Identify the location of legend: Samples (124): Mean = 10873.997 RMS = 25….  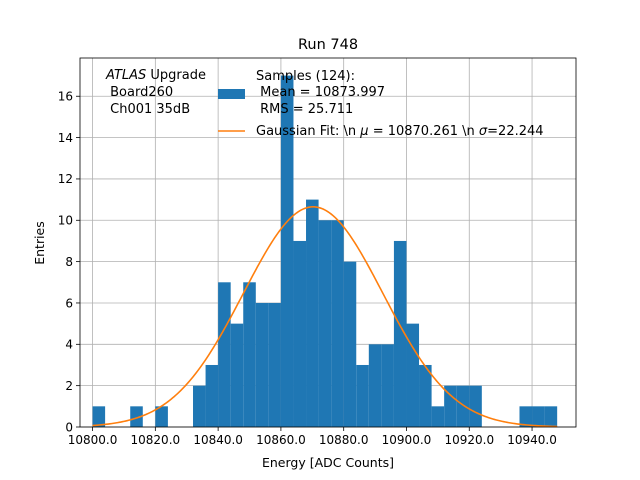
(381, 104).